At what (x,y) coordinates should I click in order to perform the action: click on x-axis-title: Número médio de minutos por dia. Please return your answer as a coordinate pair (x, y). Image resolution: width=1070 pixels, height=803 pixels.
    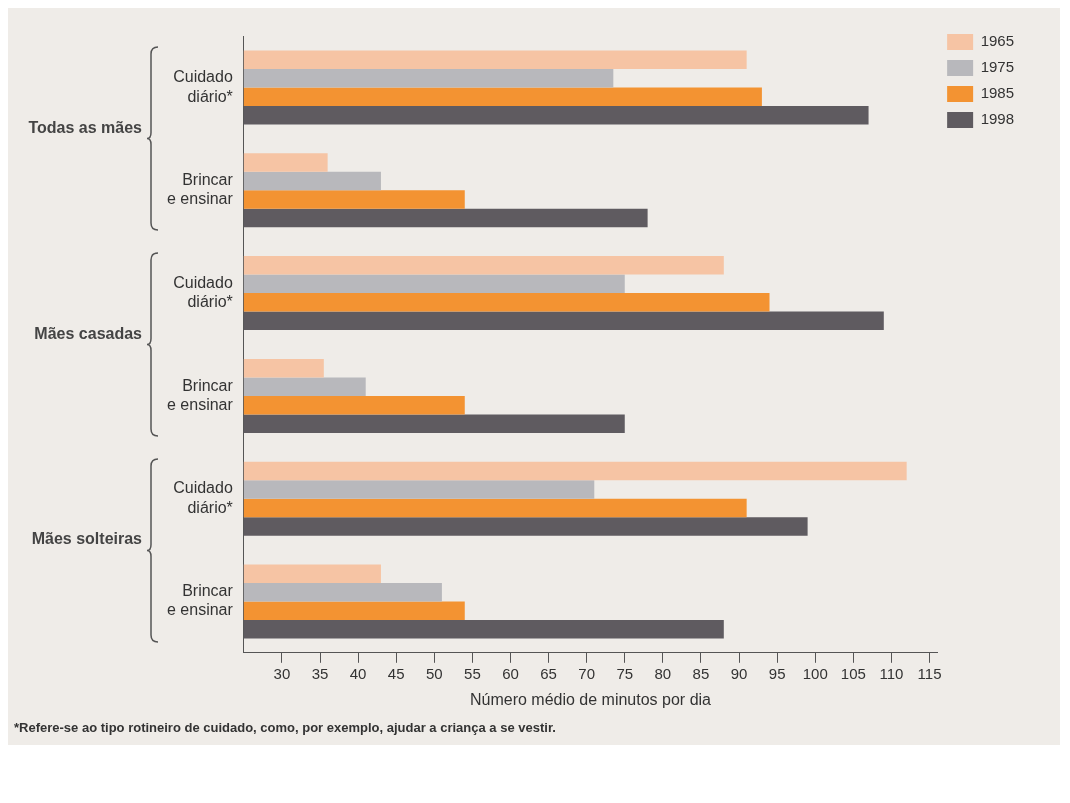
    Looking at the image, I should click on (590, 699).